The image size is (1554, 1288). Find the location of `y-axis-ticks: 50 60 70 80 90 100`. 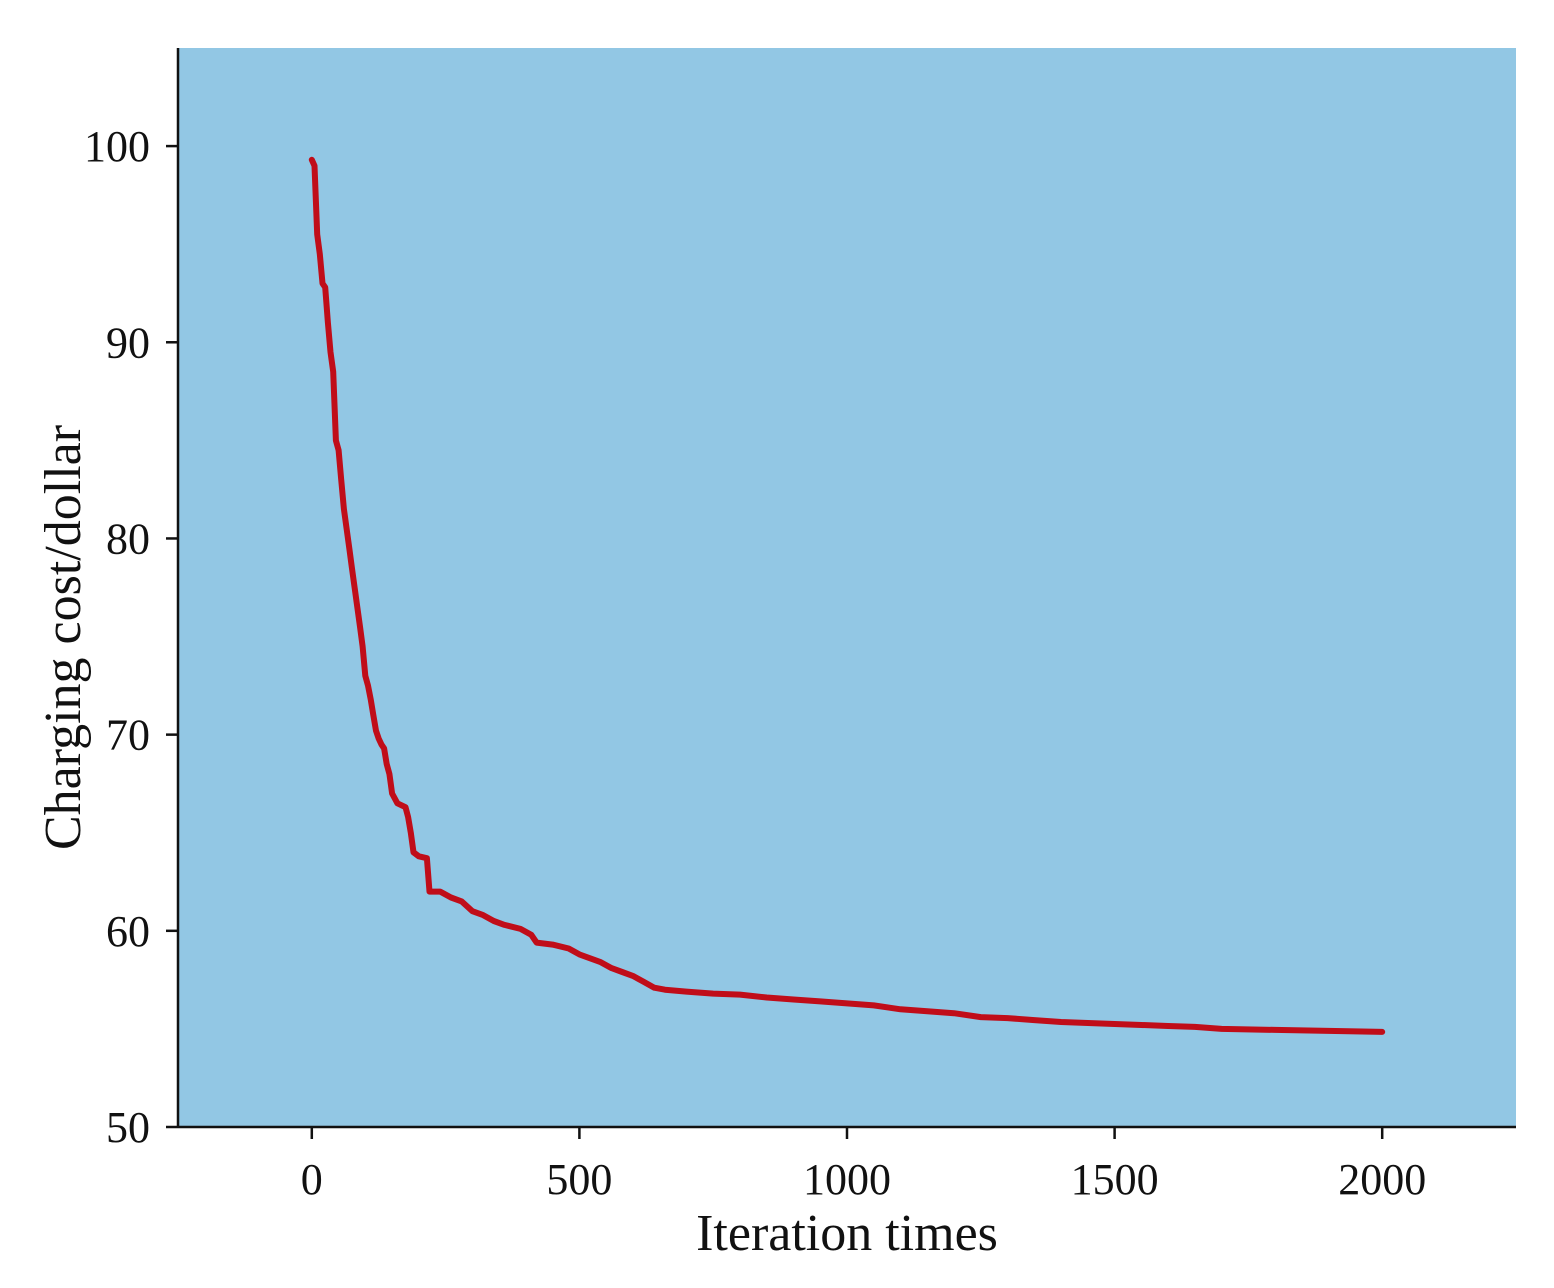

y-axis-ticks: 50 60 70 80 90 100 is located at coordinates (131, 637).